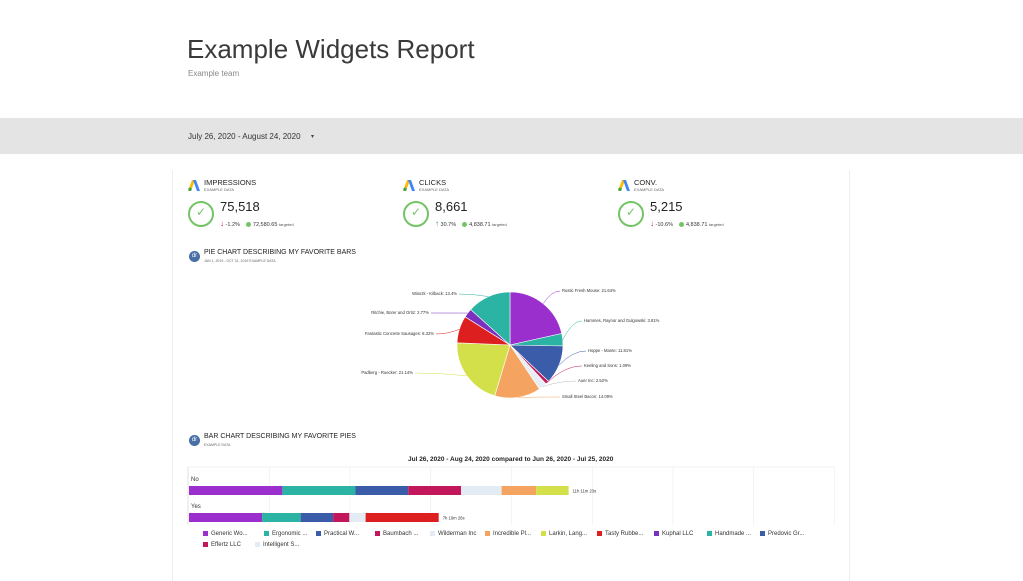 This screenshot has height=581, width=1023. Describe the element at coordinates (663, 225) in the screenshot. I see `kpi-delta-value: -10.6%` at that location.